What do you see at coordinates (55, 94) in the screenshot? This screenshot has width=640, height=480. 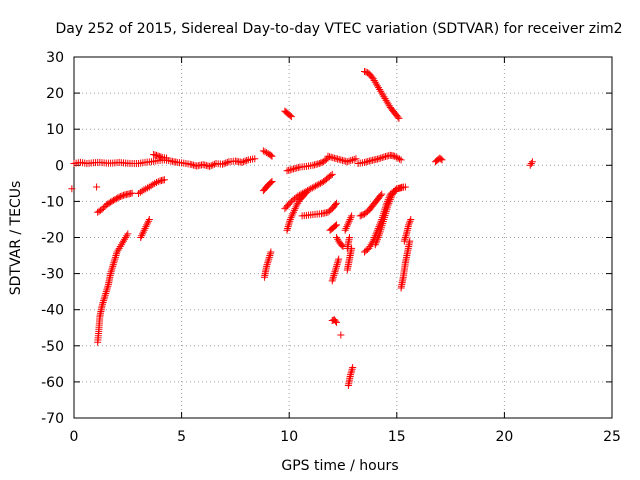 I see `y-tick-label: 20` at bounding box center [55, 94].